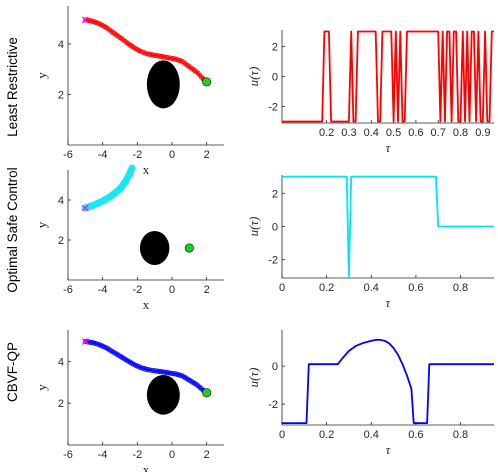 Image resolution: width=498 pixels, height=472 pixels. What do you see at coordinates (61, 241) in the screenshot?
I see `y-tick-label-2-0: 2` at bounding box center [61, 241].